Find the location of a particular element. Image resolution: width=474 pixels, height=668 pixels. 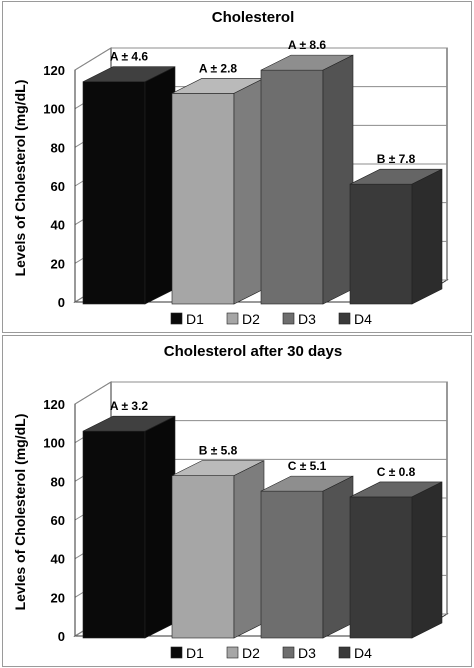

data-label: A ± 8.6 is located at coordinates (307, 45).